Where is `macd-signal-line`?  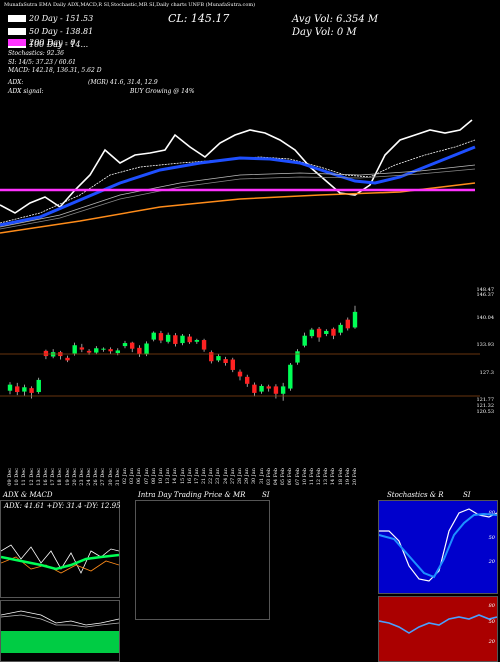 macd-signal-line is located at coordinates (60, 621).